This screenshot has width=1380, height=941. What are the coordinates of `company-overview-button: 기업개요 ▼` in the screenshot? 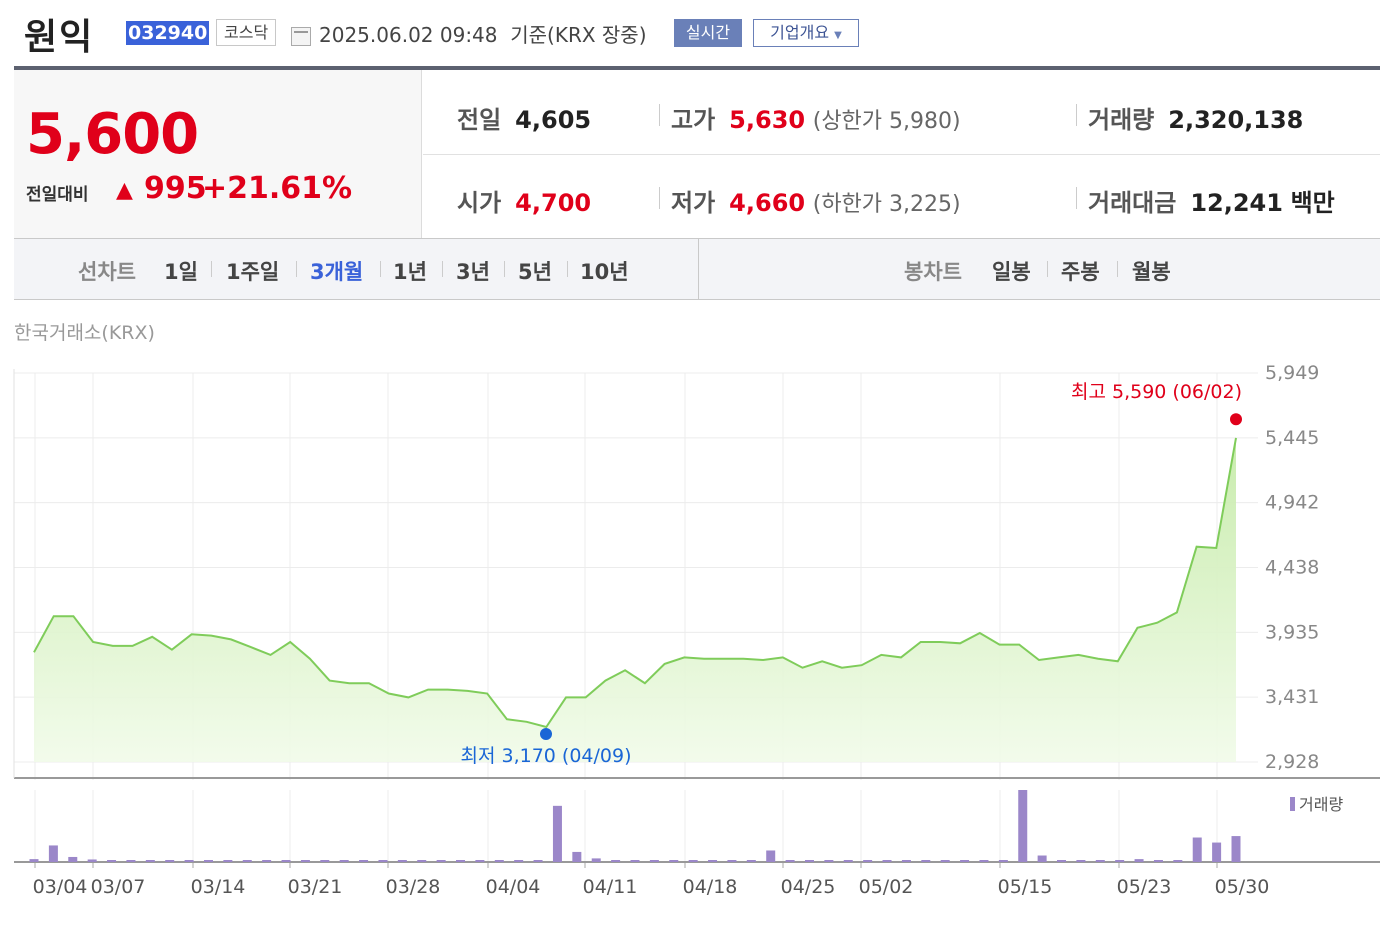 It's located at (806, 33).